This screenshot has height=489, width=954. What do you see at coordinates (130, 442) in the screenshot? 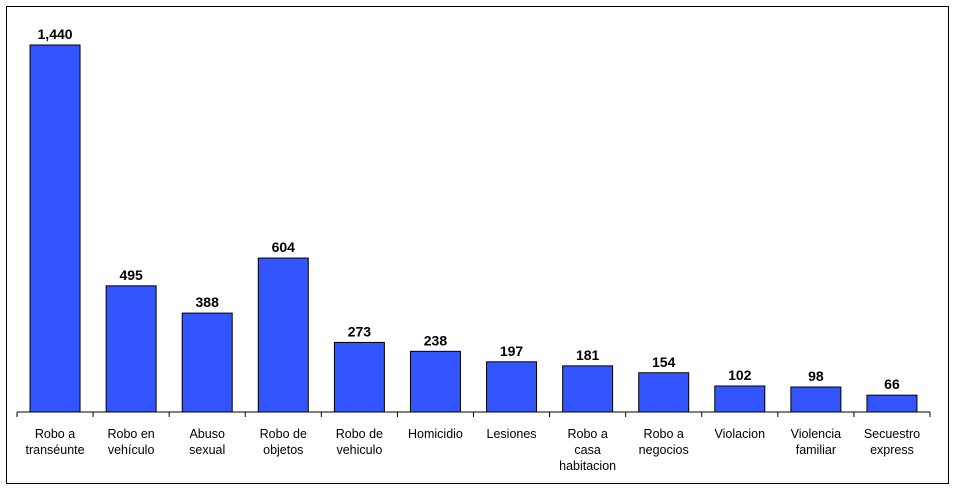
I see `x-tick-label: Robo en vehículo` at bounding box center [130, 442].